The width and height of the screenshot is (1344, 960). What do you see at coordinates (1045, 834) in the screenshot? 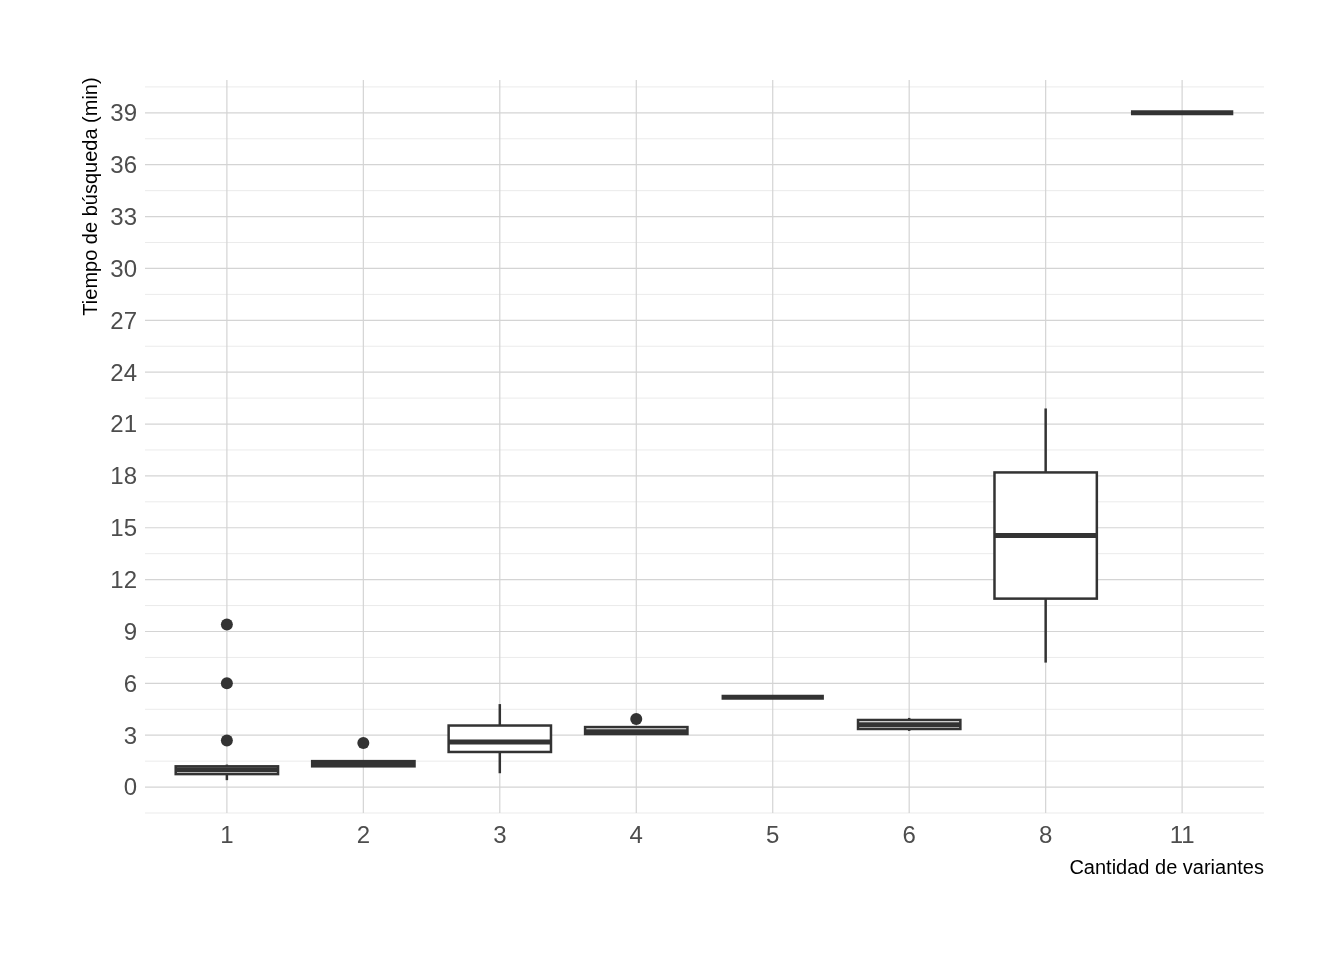
I see `x-tick-label: 8` at bounding box center [1045, 834].